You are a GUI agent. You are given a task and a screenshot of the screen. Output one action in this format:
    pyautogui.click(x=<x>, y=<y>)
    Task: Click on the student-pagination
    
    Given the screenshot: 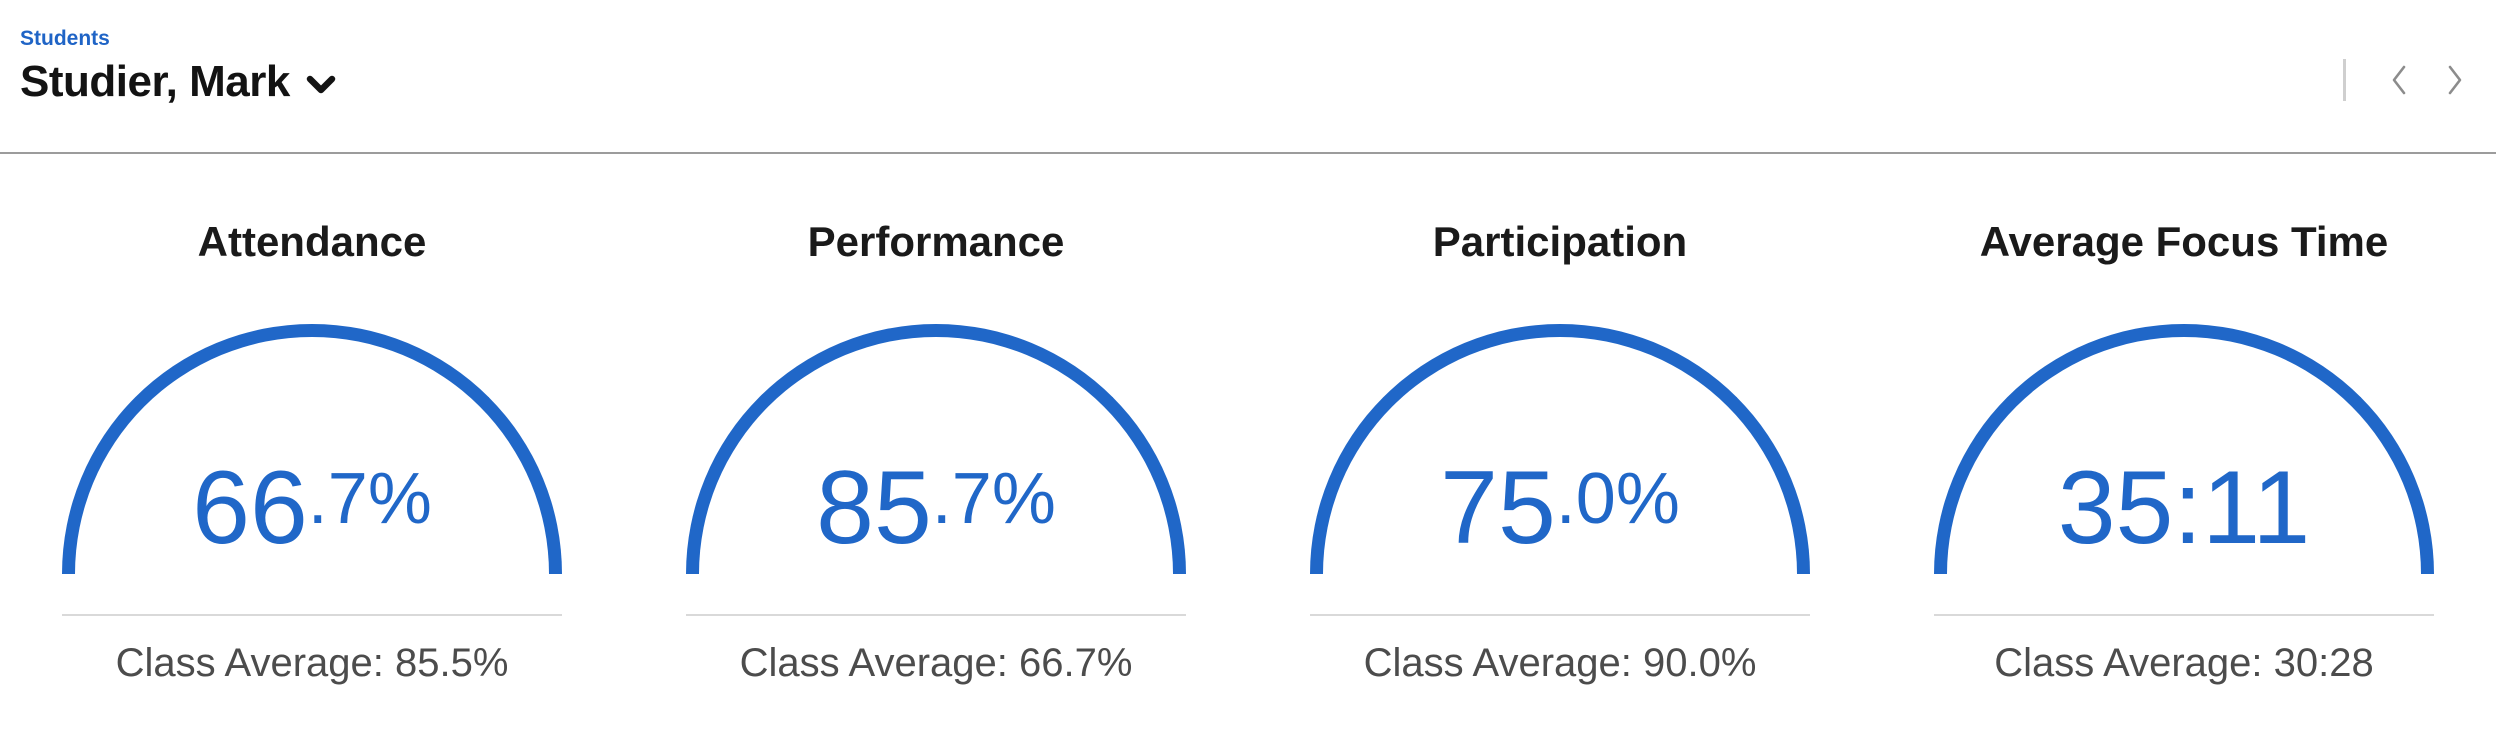 What is the action you would take?
    pyautogui.click(x=2405, y=80)
    